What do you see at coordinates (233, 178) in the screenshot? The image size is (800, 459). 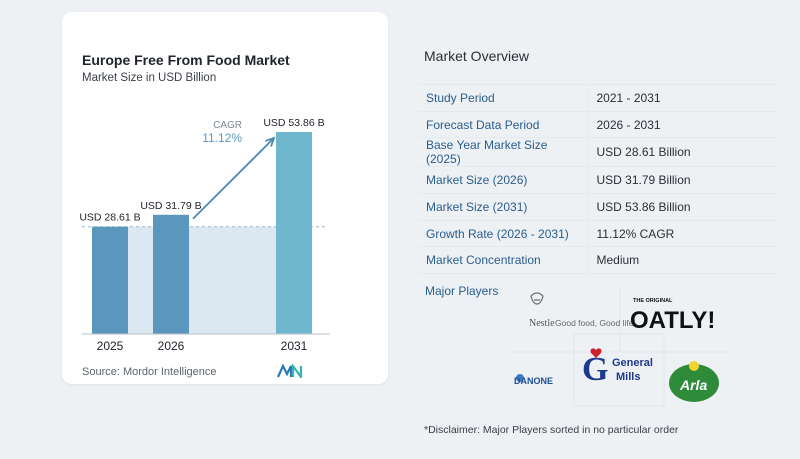 I see `cagr-arrow` at bounding box center [233, 178].